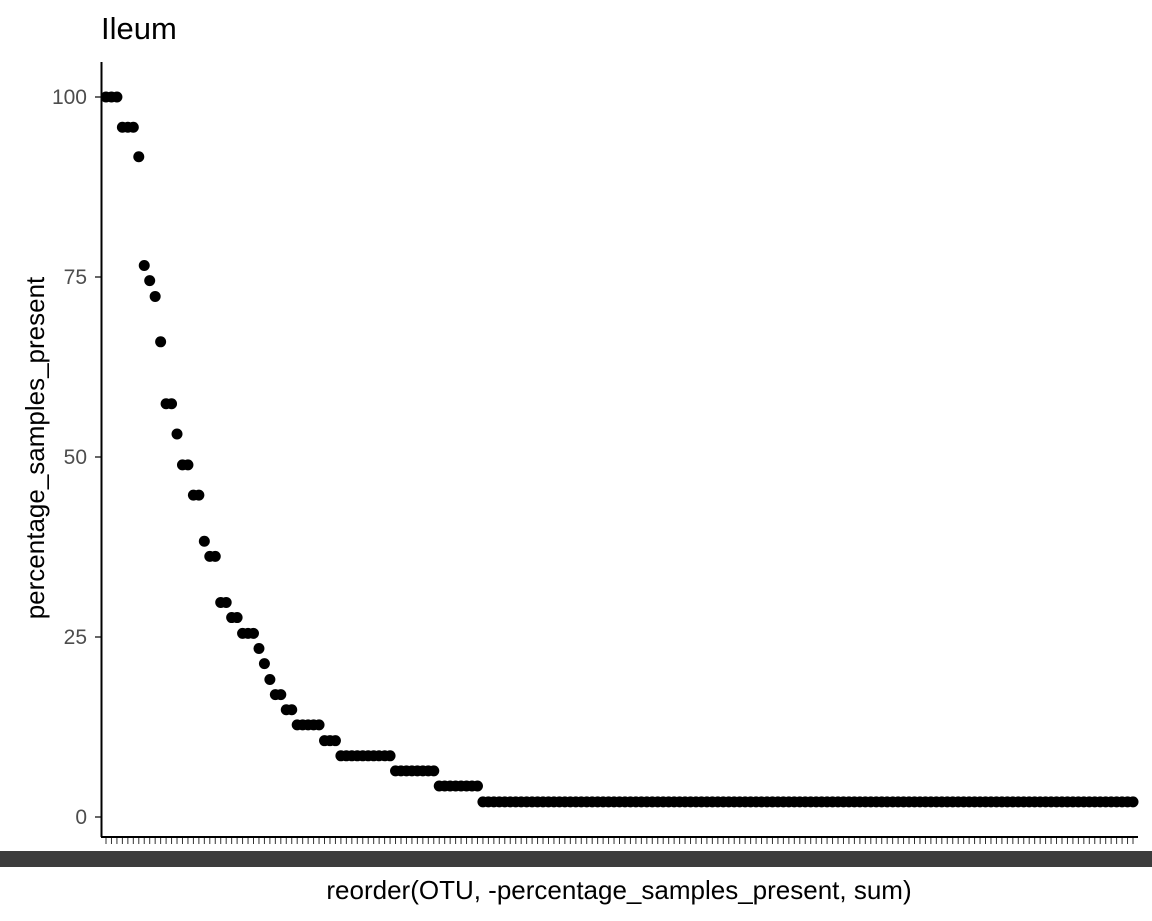 The image size is (1152, 921). Describe the element at coordinates (619, 841) in the screenshot. I see `x-axis-ticks` at that location.